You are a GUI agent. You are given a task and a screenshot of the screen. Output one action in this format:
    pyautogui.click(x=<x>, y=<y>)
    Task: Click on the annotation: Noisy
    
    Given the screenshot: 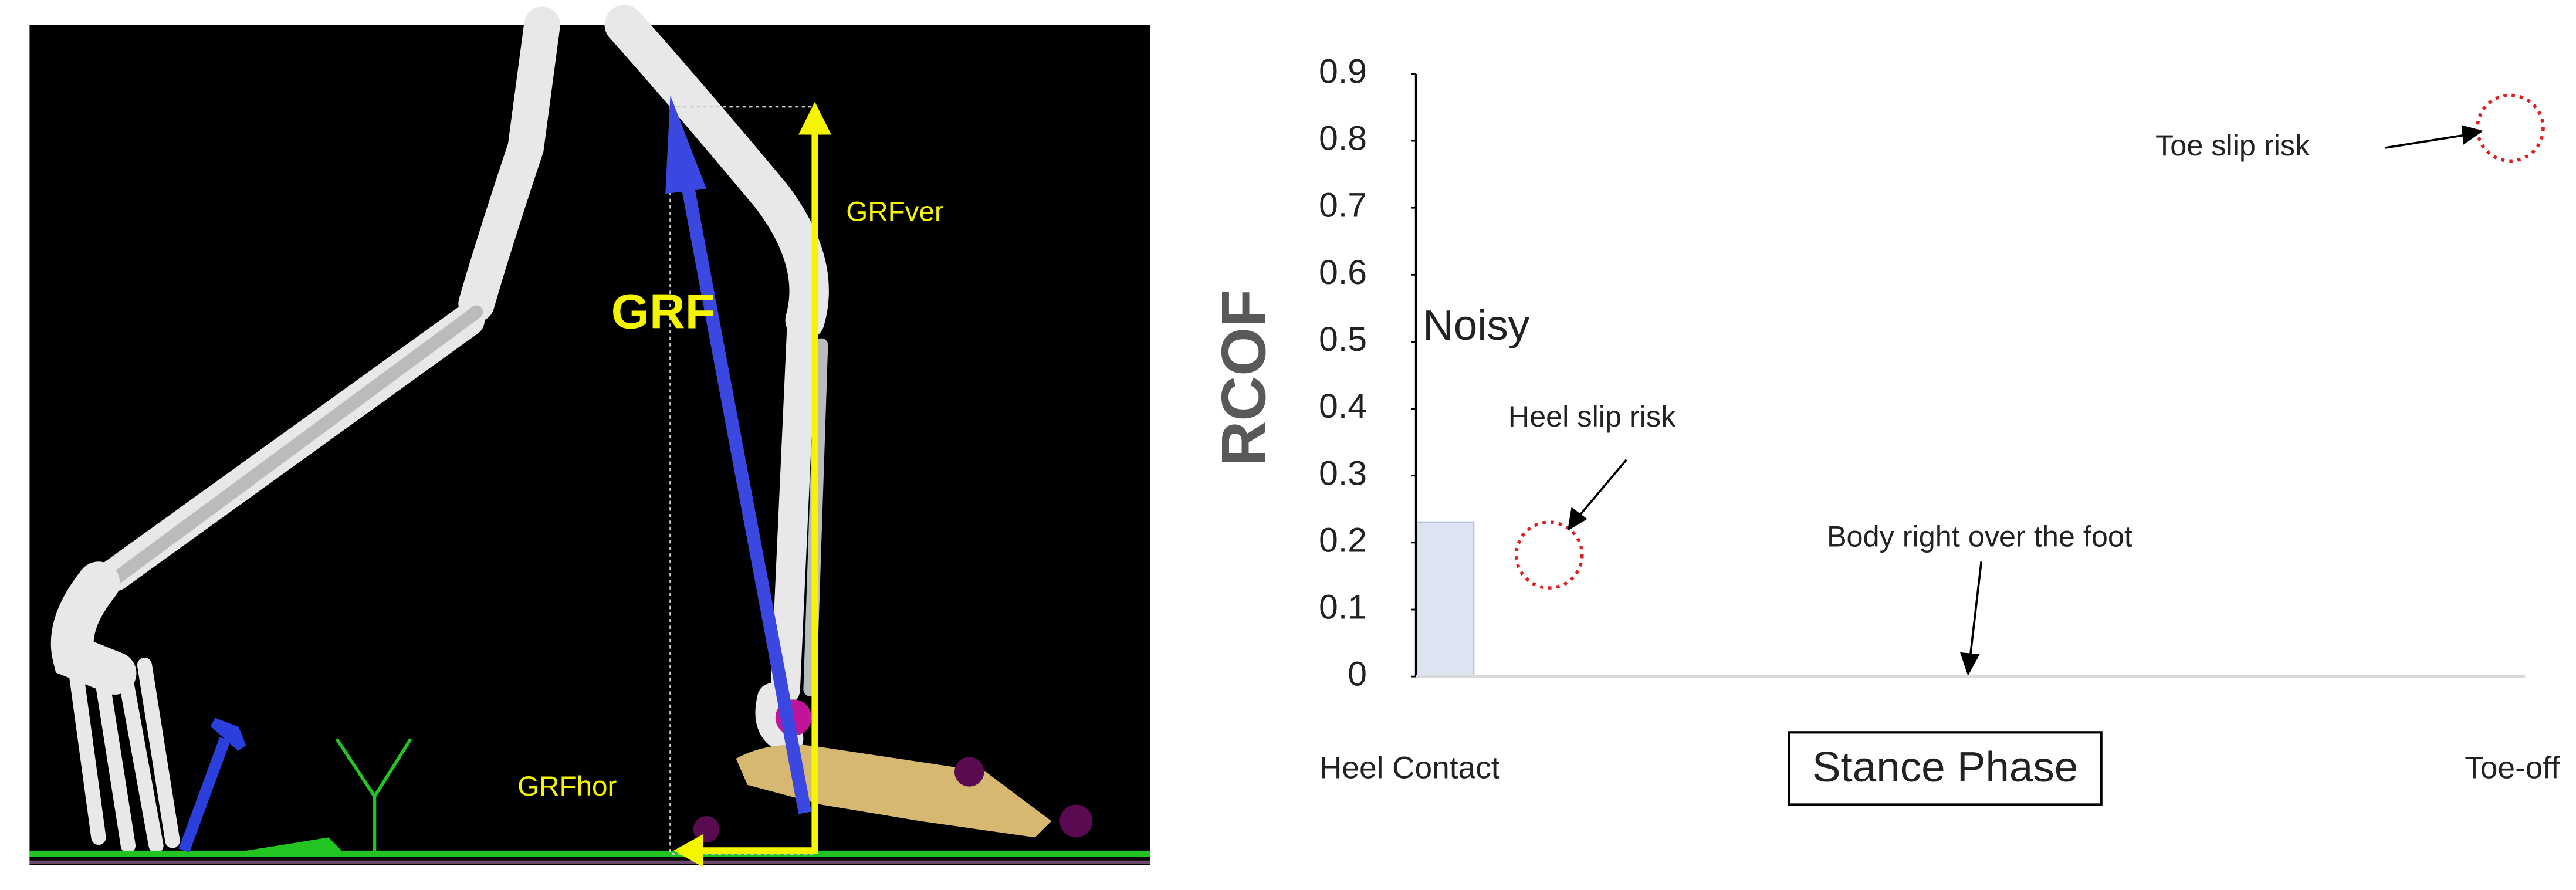 What is the action you would take?
    pyautogui.click(x=1476, y=325)
    